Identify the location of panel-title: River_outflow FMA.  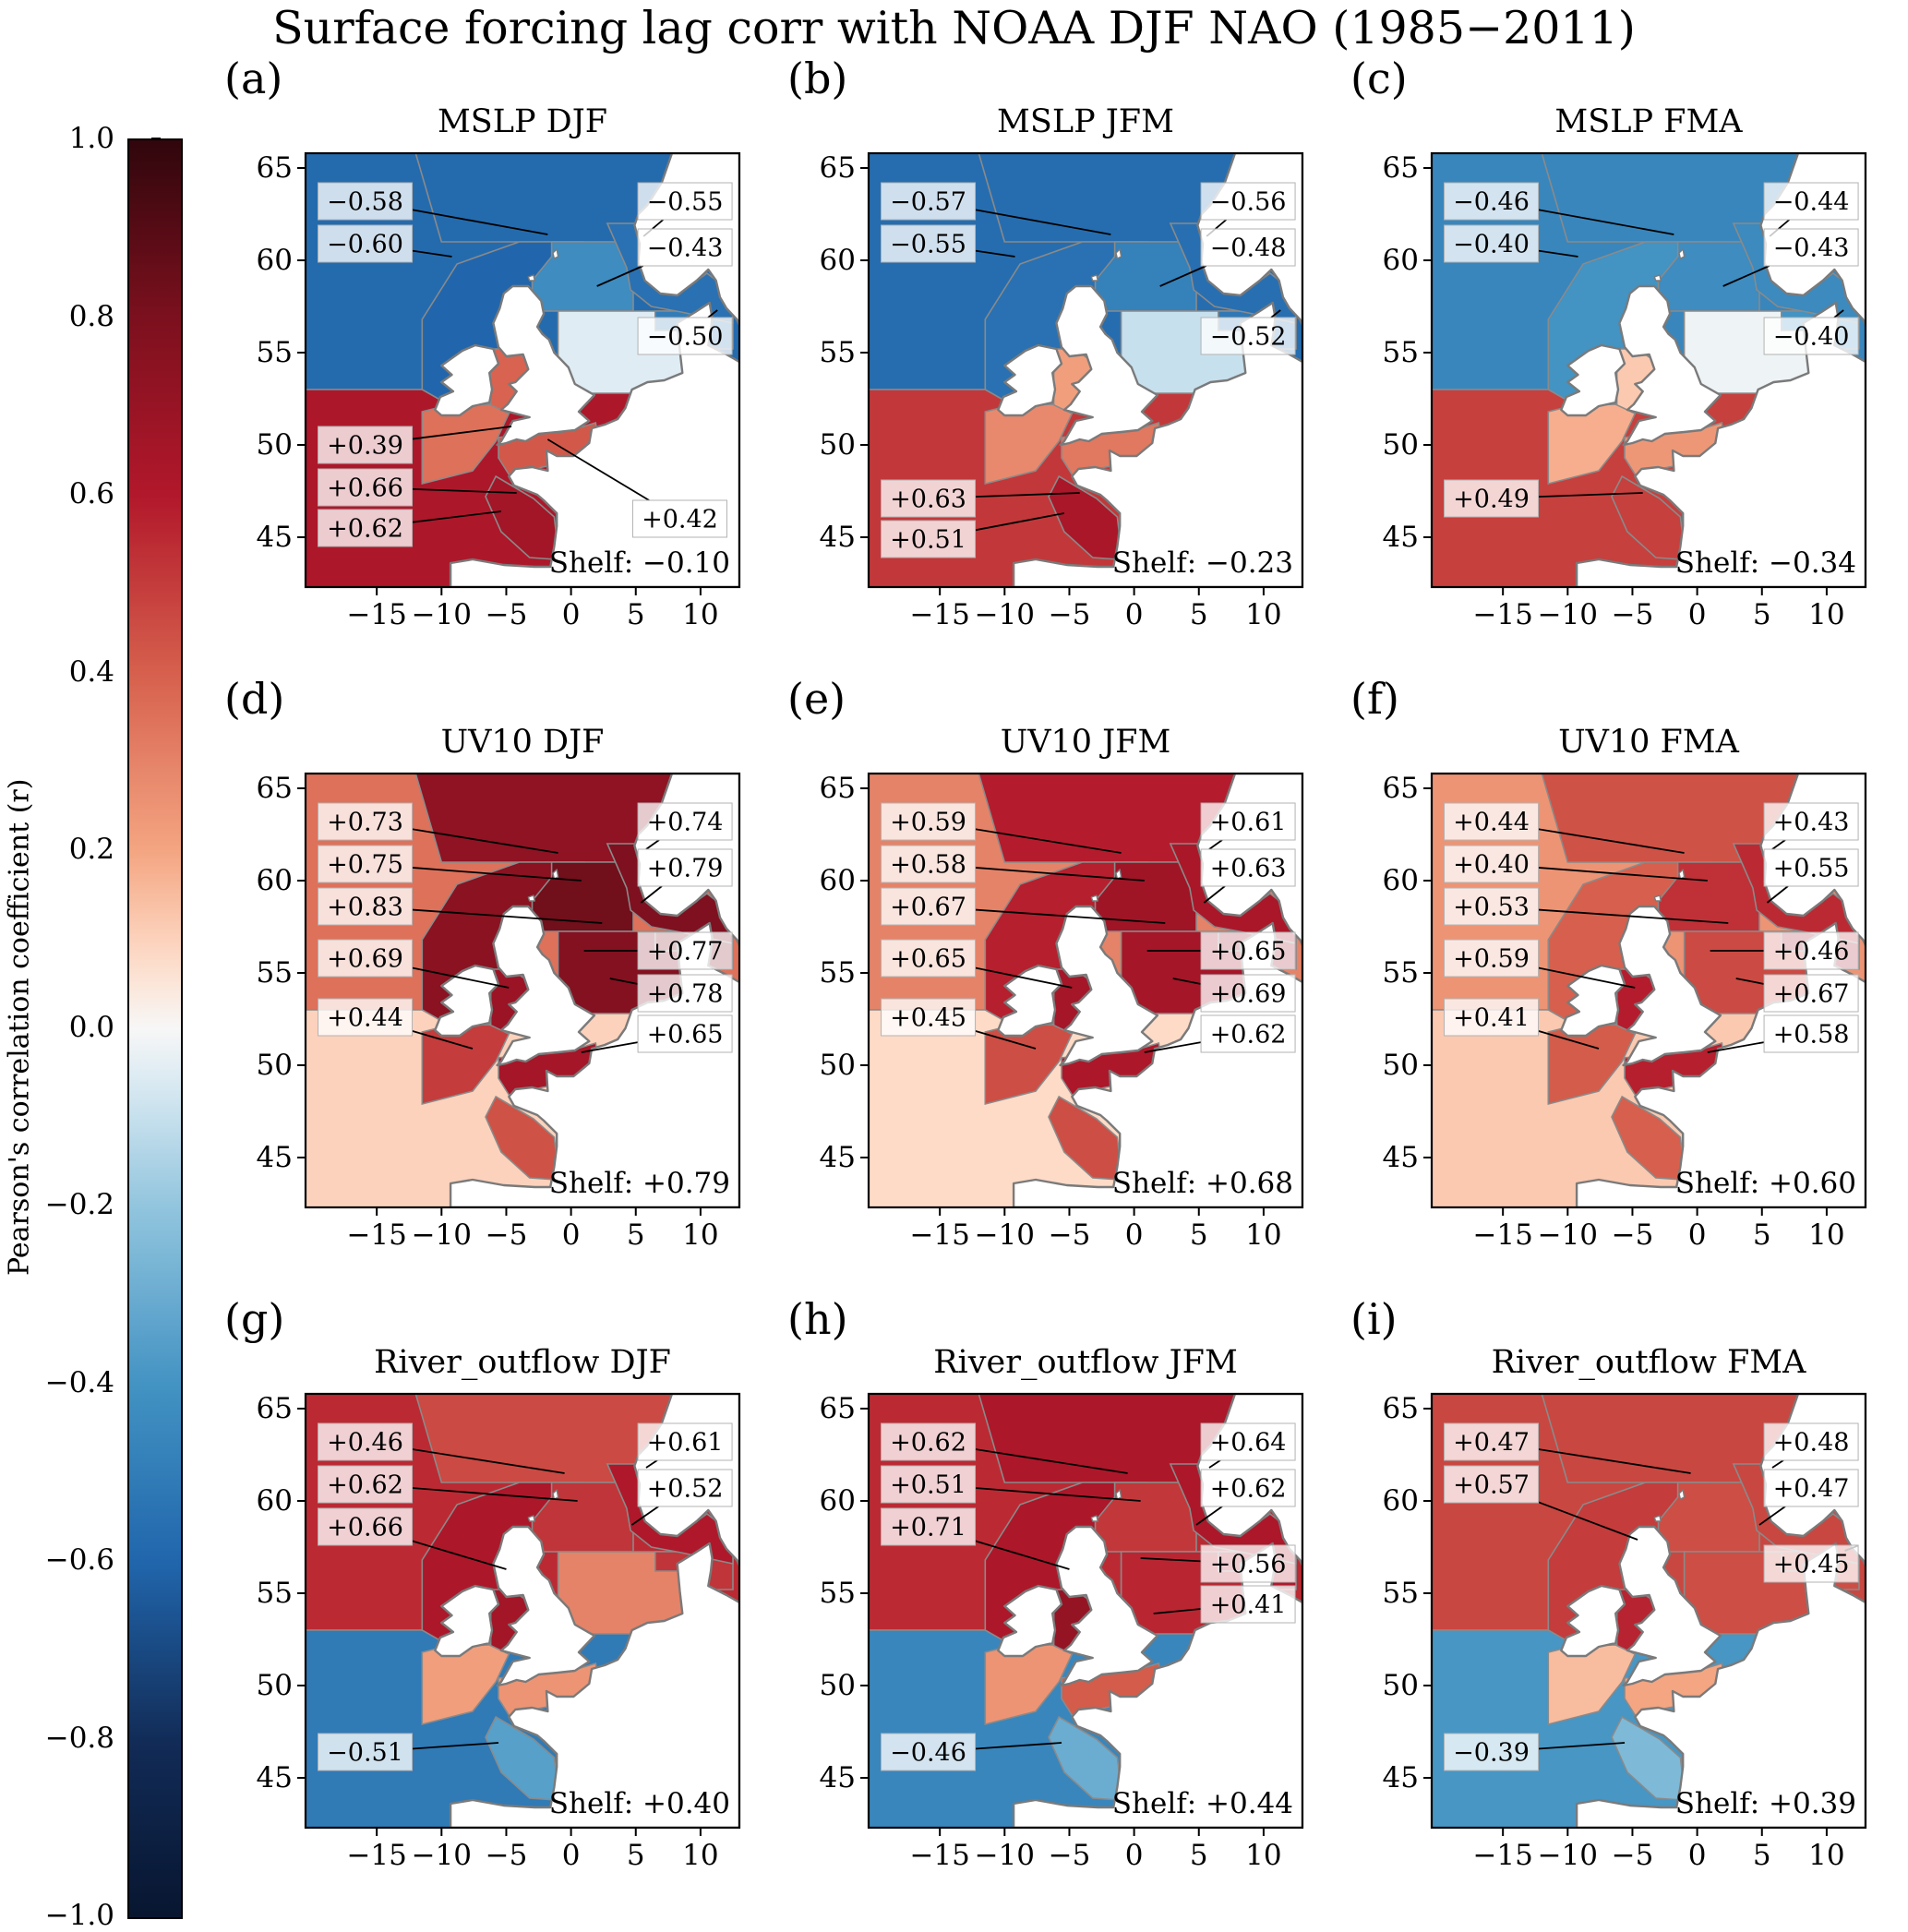
(1648, 1362).